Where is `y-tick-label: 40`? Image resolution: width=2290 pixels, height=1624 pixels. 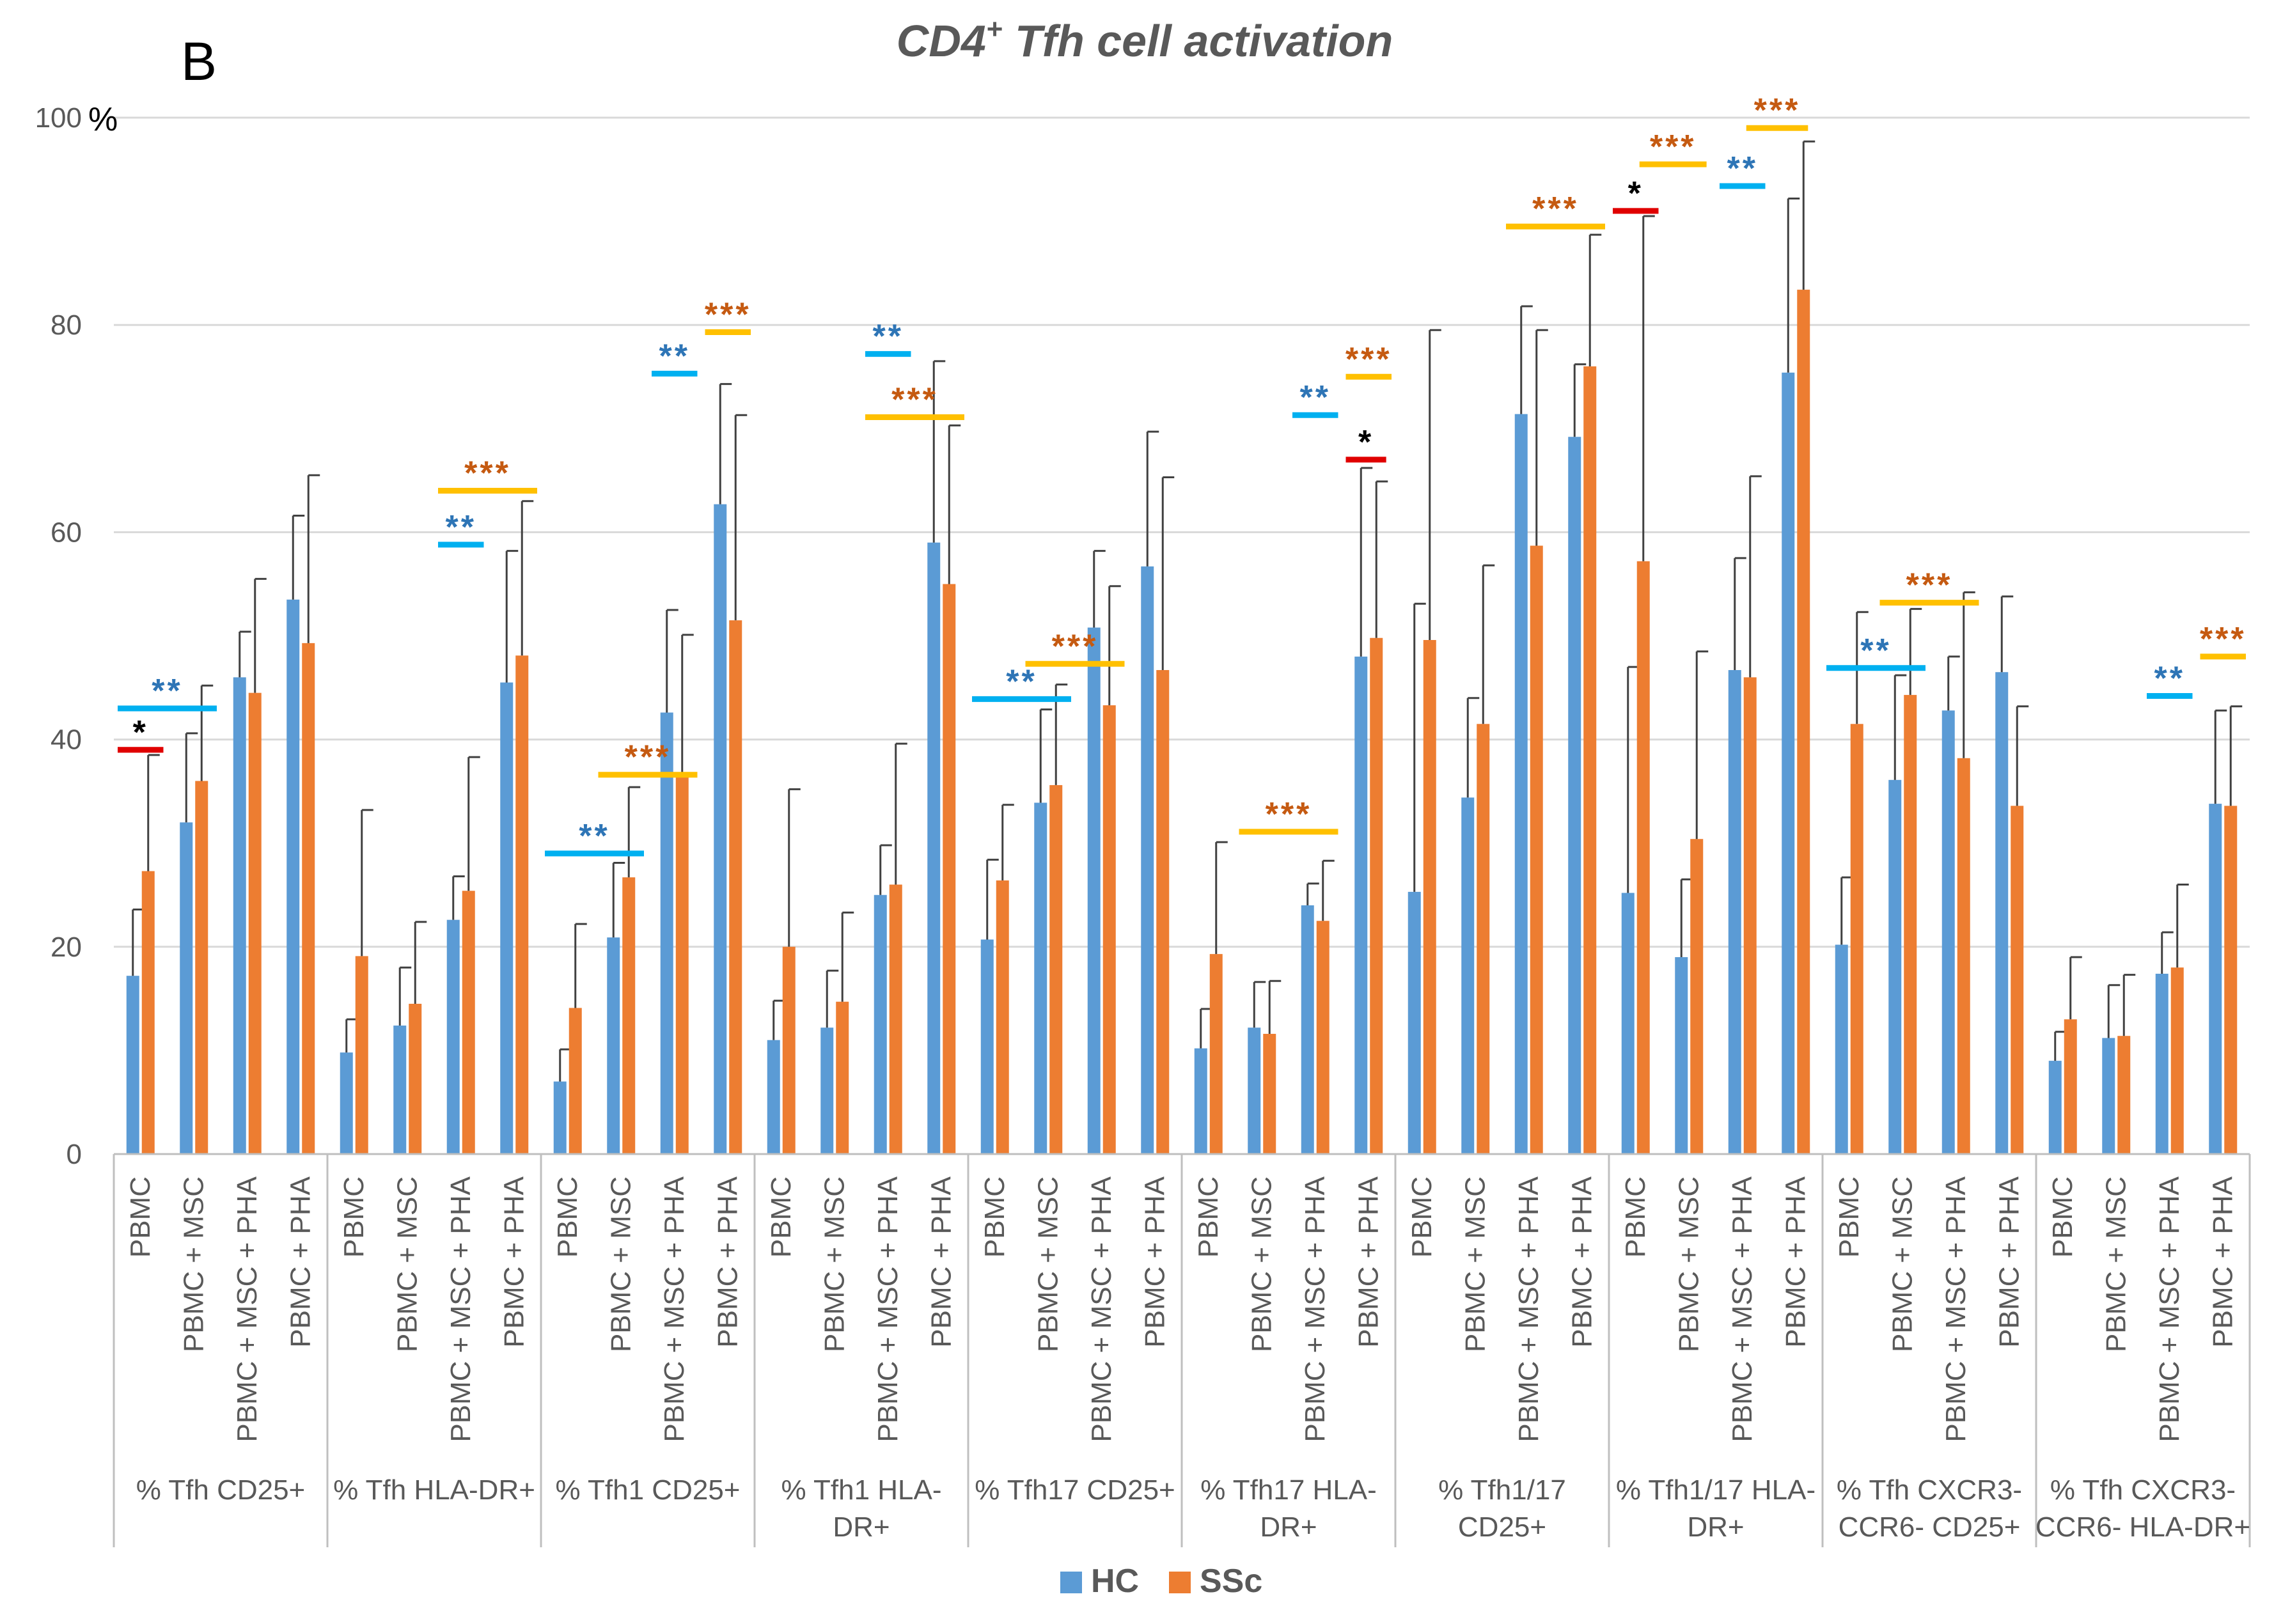 y-tick-label: 40 is located at coordinates (66, 740).